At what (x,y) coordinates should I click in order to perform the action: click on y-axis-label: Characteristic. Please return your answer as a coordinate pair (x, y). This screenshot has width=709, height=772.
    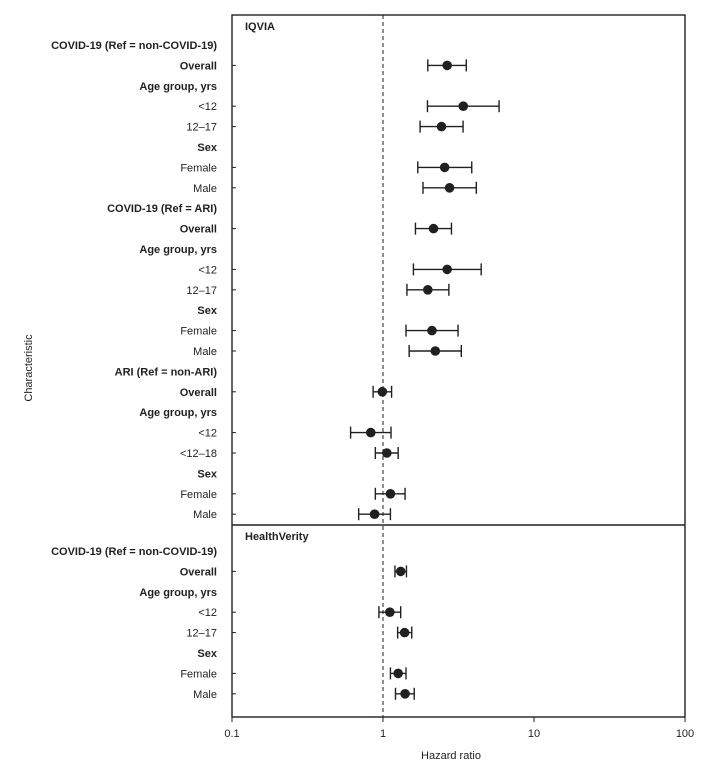
    Looking at the image, I should click on (29, 368).